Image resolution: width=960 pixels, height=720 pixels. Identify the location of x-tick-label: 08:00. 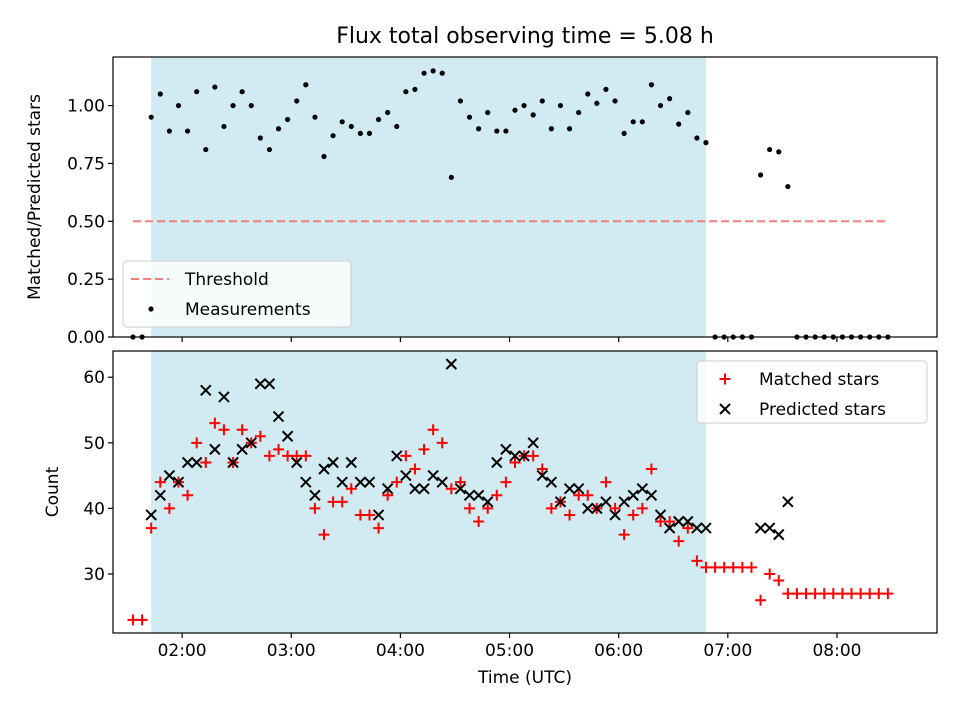
(836, 651).